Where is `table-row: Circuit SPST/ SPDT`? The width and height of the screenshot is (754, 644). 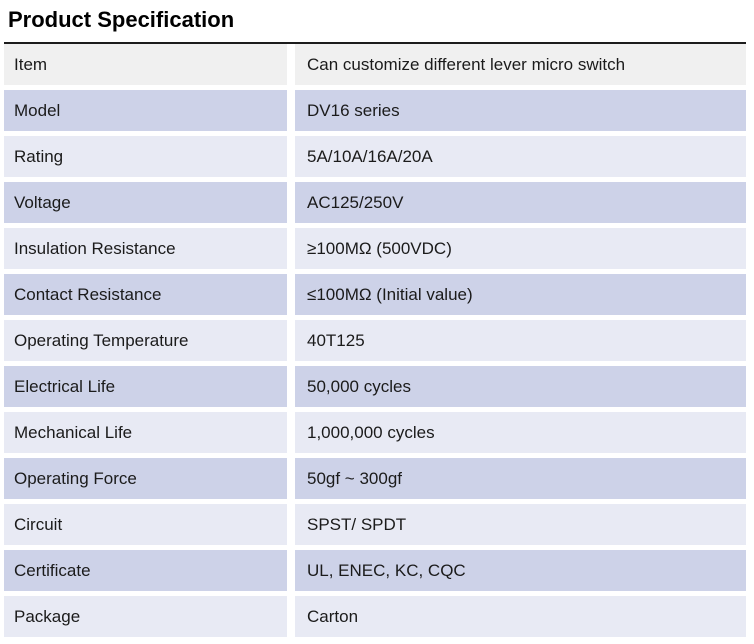 table-row: Circuit SPST/ SPDT is located at coordinates (375, 527).